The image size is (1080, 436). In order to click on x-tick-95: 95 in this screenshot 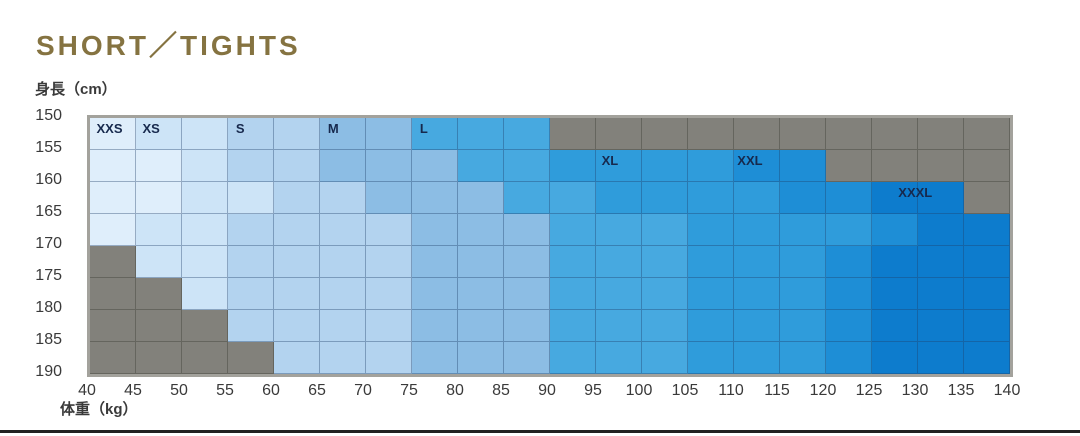, I will do `click(593, 390)`.